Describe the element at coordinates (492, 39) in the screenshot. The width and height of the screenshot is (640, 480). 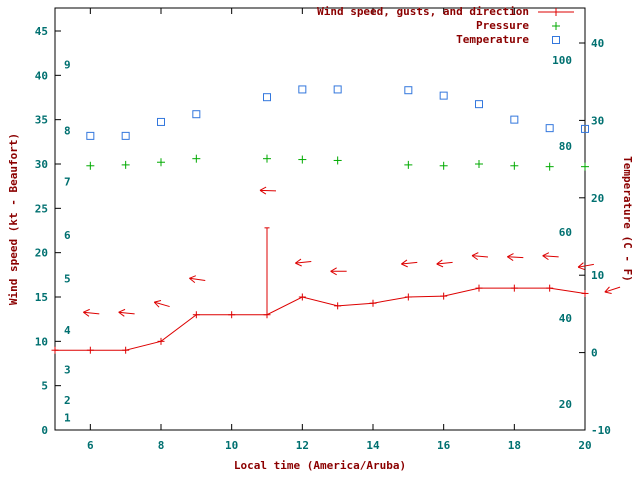
I see `legend-label-temperature: Temperature` at that location.